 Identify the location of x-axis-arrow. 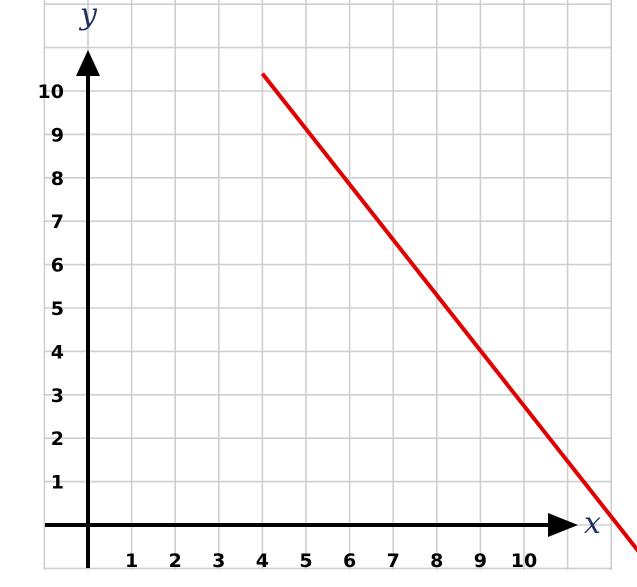
(563, 525).